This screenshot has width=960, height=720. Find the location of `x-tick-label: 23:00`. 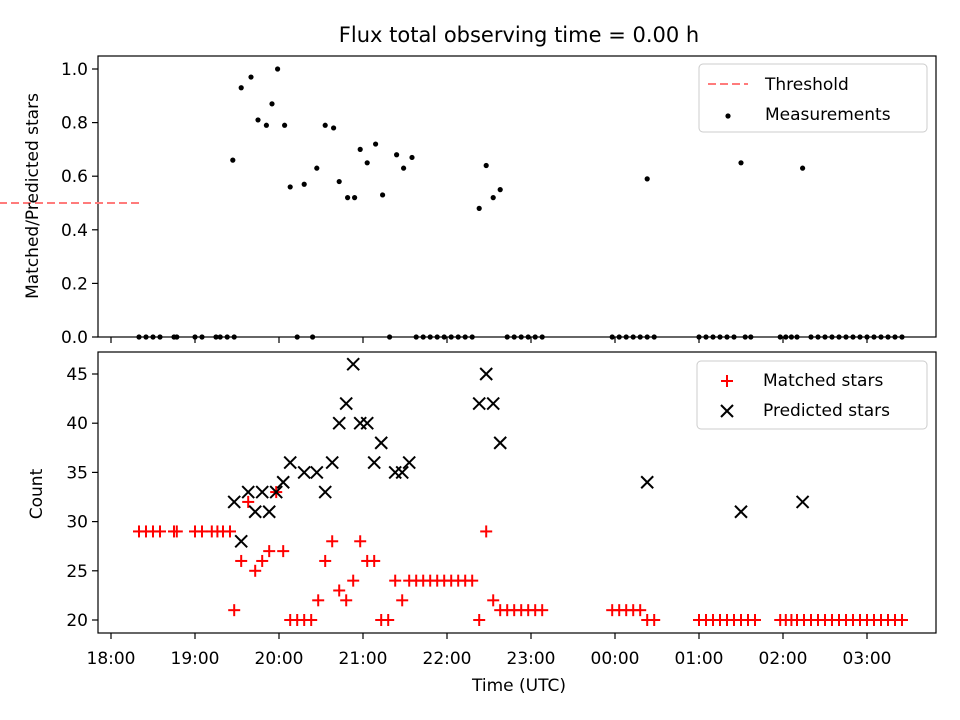

x-tick-label: 23:00 is located at coordinates (531, 659).